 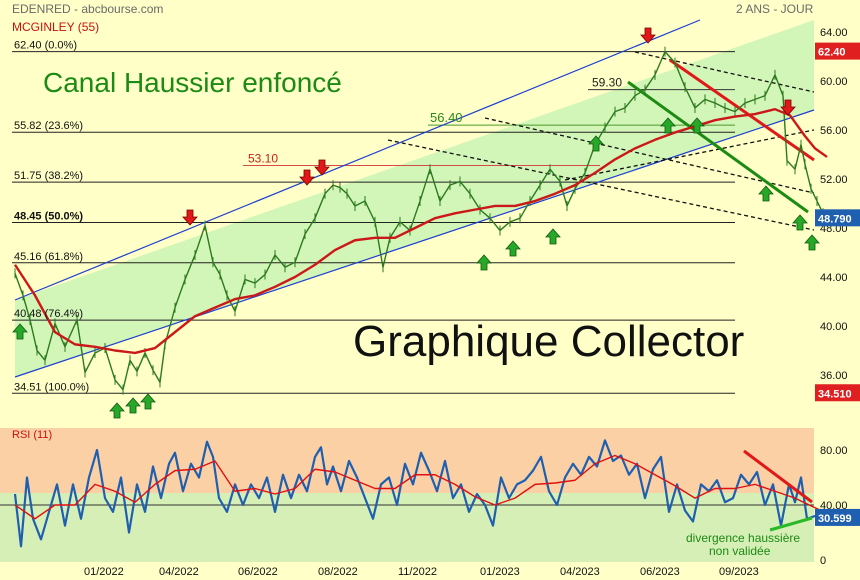 What do you see at coordinates (48, 176) in the screenshot?
I see `fib-label-2: 51.75 (38.2%)` at bounding box center [48, 176].